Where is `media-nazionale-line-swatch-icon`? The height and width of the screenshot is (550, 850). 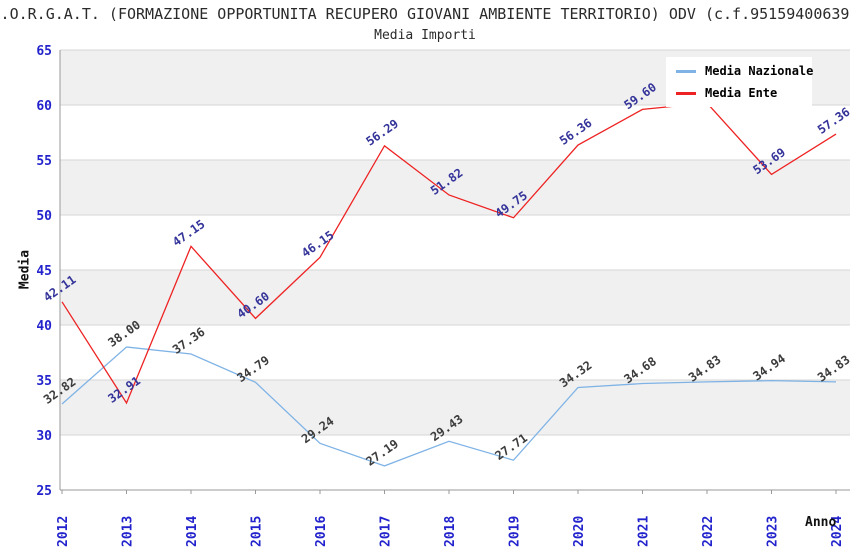 media-nazionale-line-swatch-icon is located at coordinates (686, 71).